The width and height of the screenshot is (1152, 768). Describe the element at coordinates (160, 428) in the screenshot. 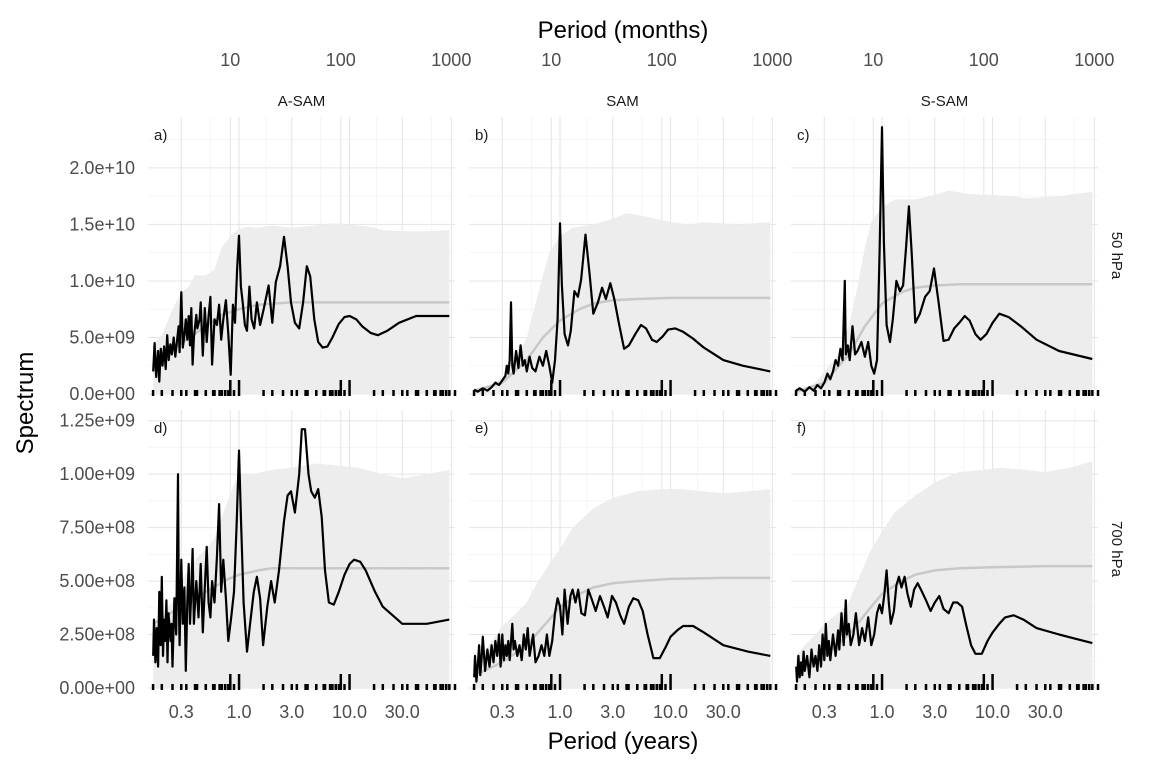

I see `panel-tag: d)` at that location.